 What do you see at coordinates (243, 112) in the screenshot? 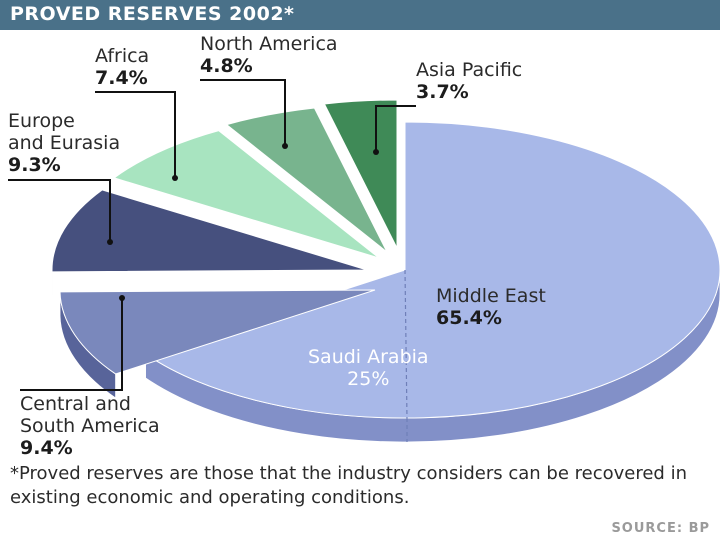
I see `leader-north-america` at bounding box center [243, 112].